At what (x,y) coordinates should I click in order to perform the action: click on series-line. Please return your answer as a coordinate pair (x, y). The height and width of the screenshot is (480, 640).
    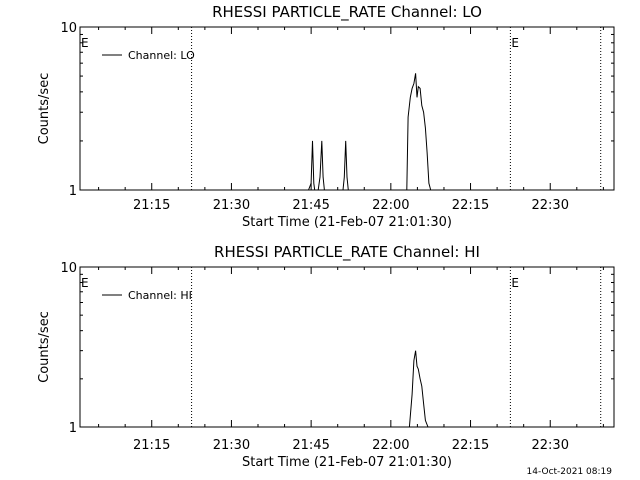
    Looking at the image, I should click on (347, 389).